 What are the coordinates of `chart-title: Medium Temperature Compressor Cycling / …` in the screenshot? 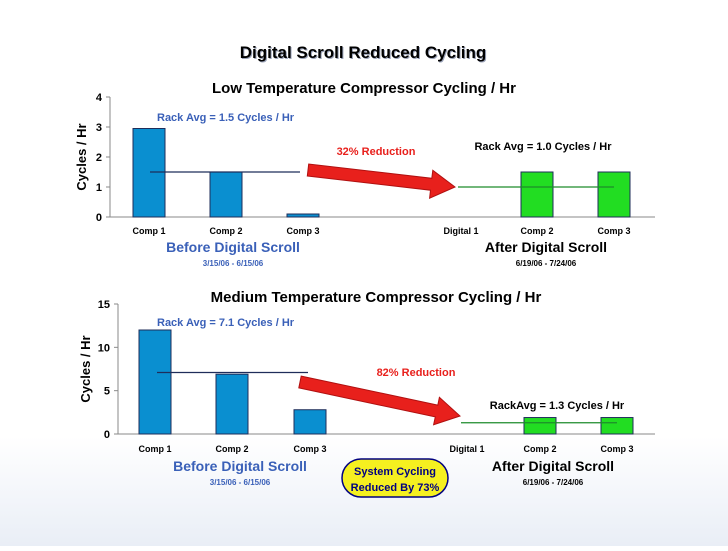 It's located at (376, 297).